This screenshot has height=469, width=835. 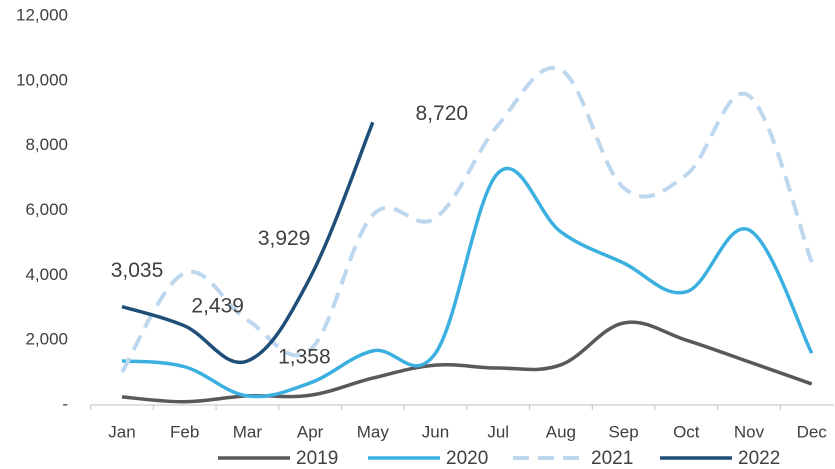 What do you see at coordinates (759, 458) in the screenshot?
I see `legend-label: 2022` at bounding box center [759, 458].